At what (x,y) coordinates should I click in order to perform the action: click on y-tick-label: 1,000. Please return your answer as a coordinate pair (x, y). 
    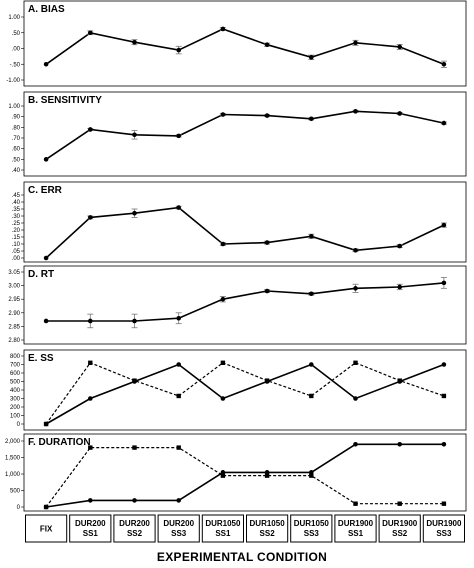
    Looking at the image, I should click on (13, 475).